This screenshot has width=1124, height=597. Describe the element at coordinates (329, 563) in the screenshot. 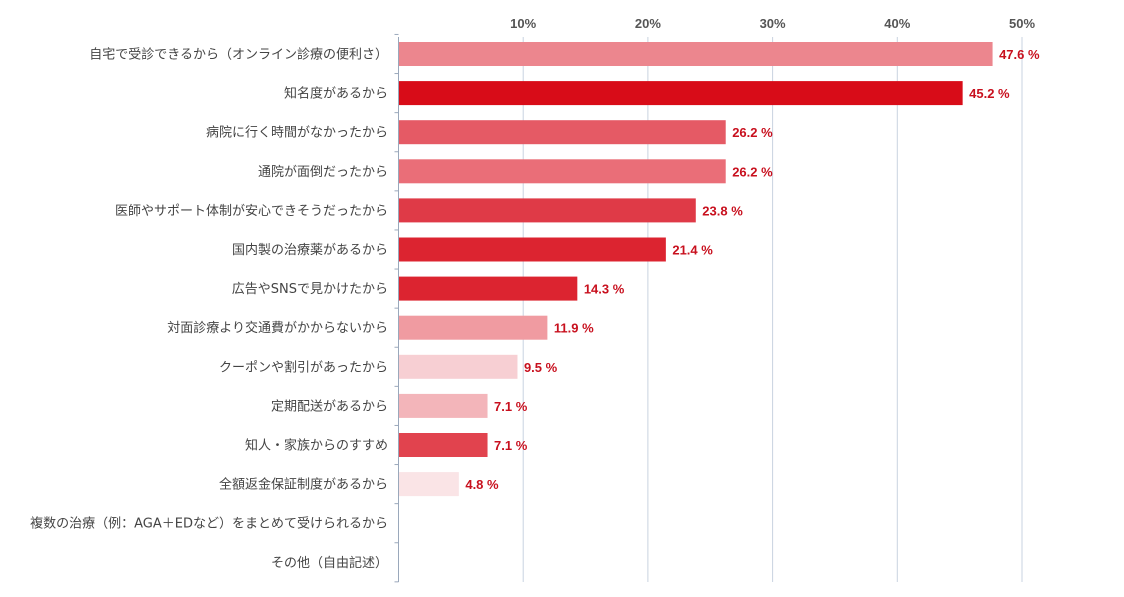

I see `category-label: その他（自由記述）` at that location.